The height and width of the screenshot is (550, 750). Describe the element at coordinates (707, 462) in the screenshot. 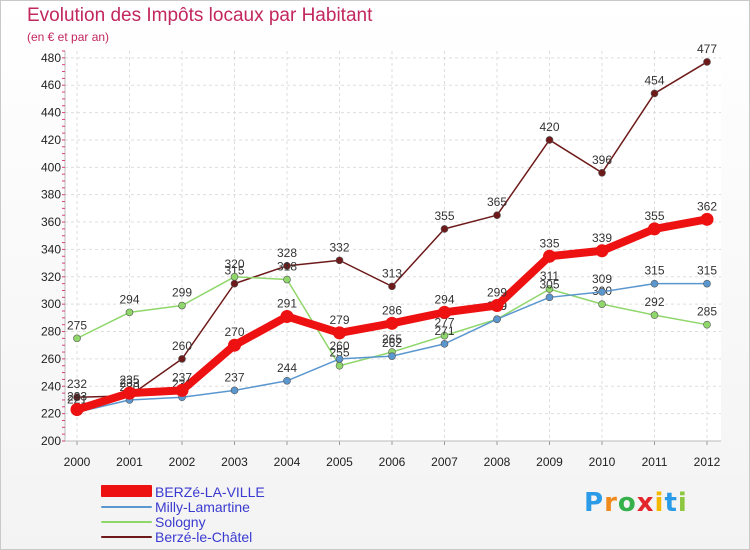

I see `x-tick-label: 2012` at that location.